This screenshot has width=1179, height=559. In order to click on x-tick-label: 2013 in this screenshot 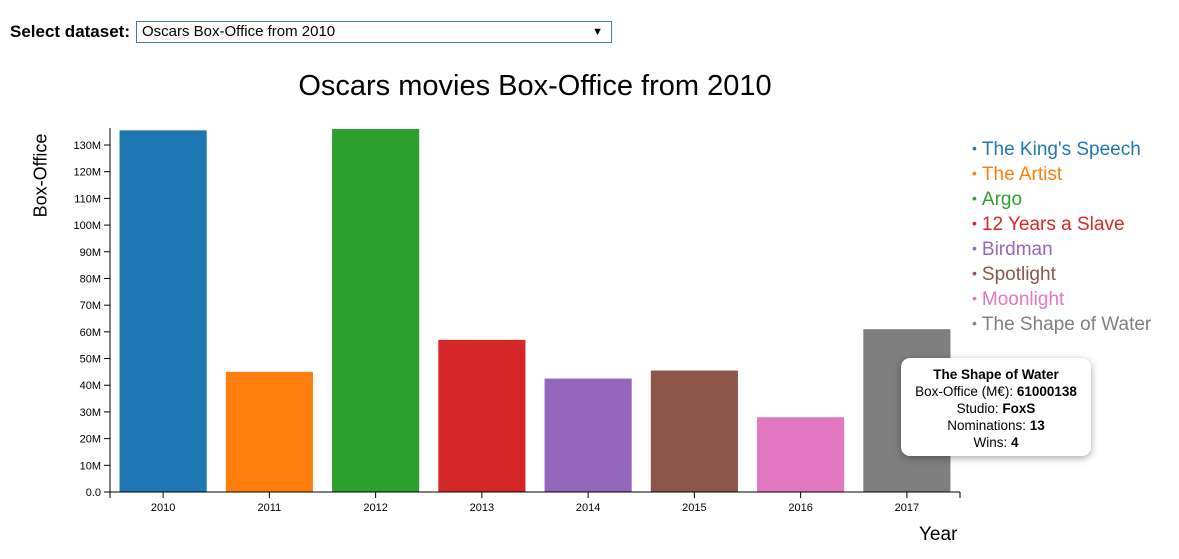, I will do `click(482, 508)`.